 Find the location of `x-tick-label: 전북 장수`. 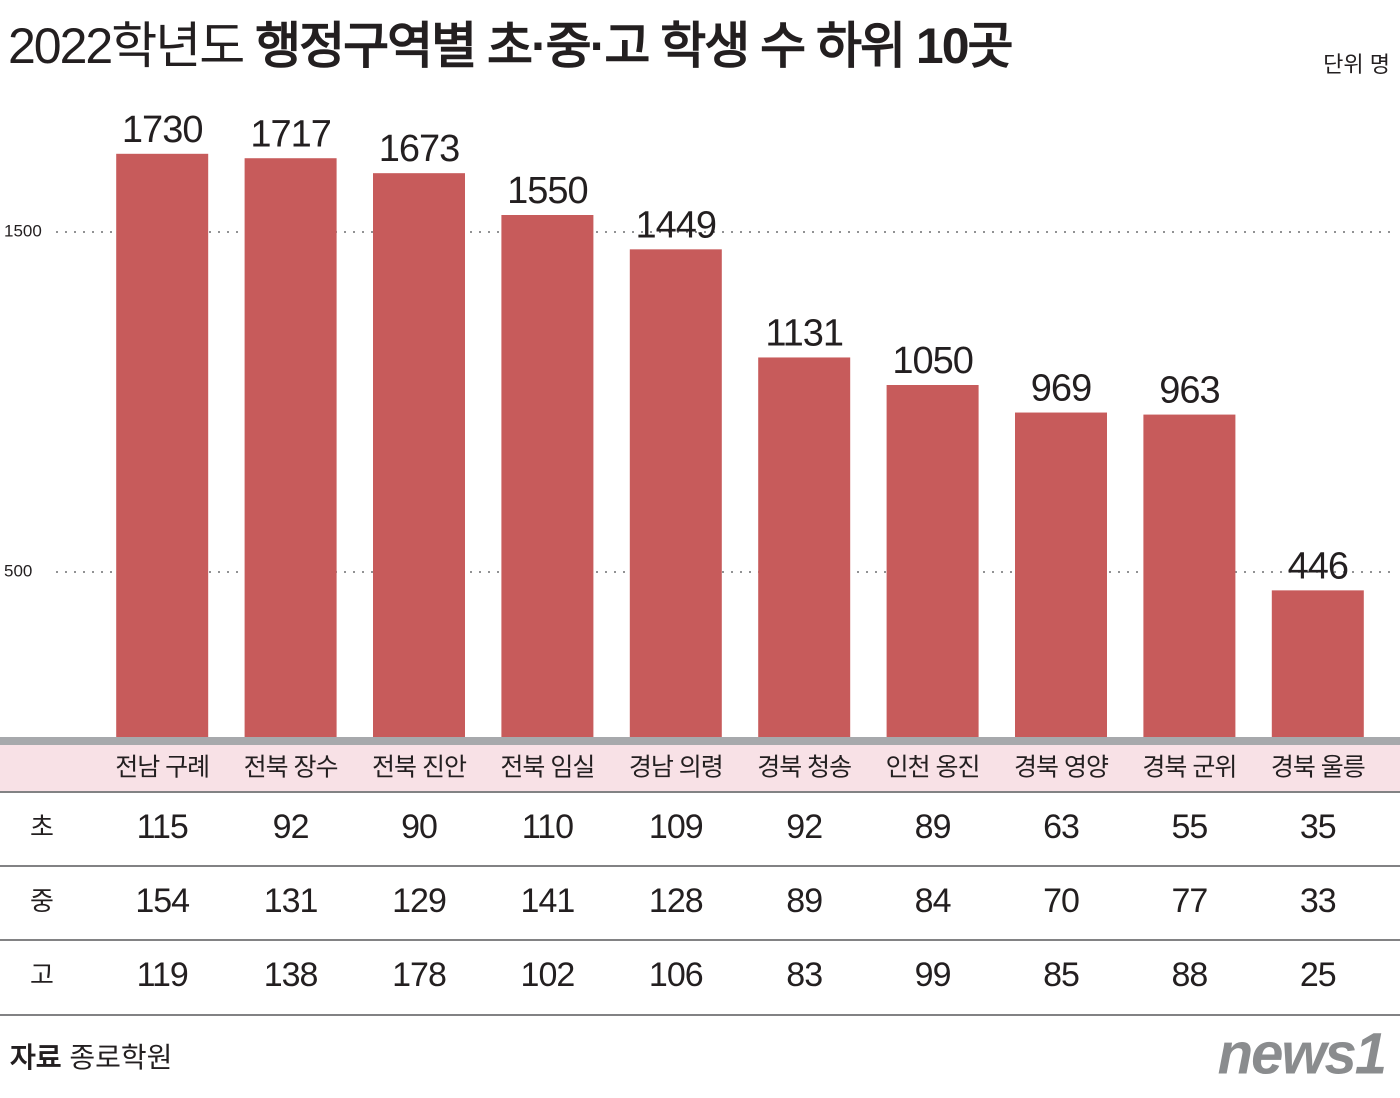

x-tick-label: 전북 장수 is located at coordinates (291, 768).